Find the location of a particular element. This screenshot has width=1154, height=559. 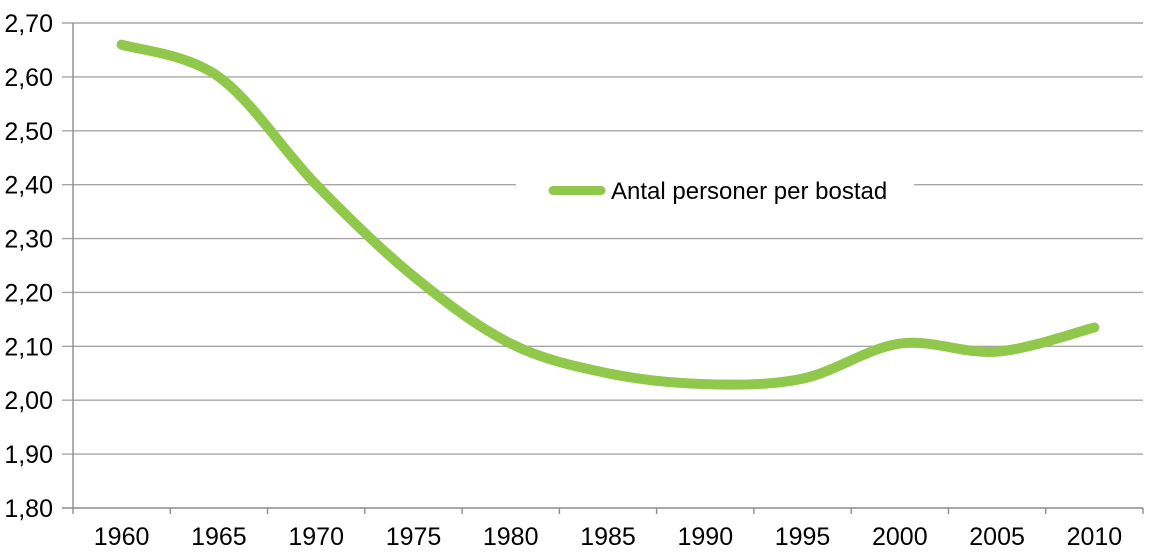

x-tick-label: 2005 is located at coordinates (997, 537).